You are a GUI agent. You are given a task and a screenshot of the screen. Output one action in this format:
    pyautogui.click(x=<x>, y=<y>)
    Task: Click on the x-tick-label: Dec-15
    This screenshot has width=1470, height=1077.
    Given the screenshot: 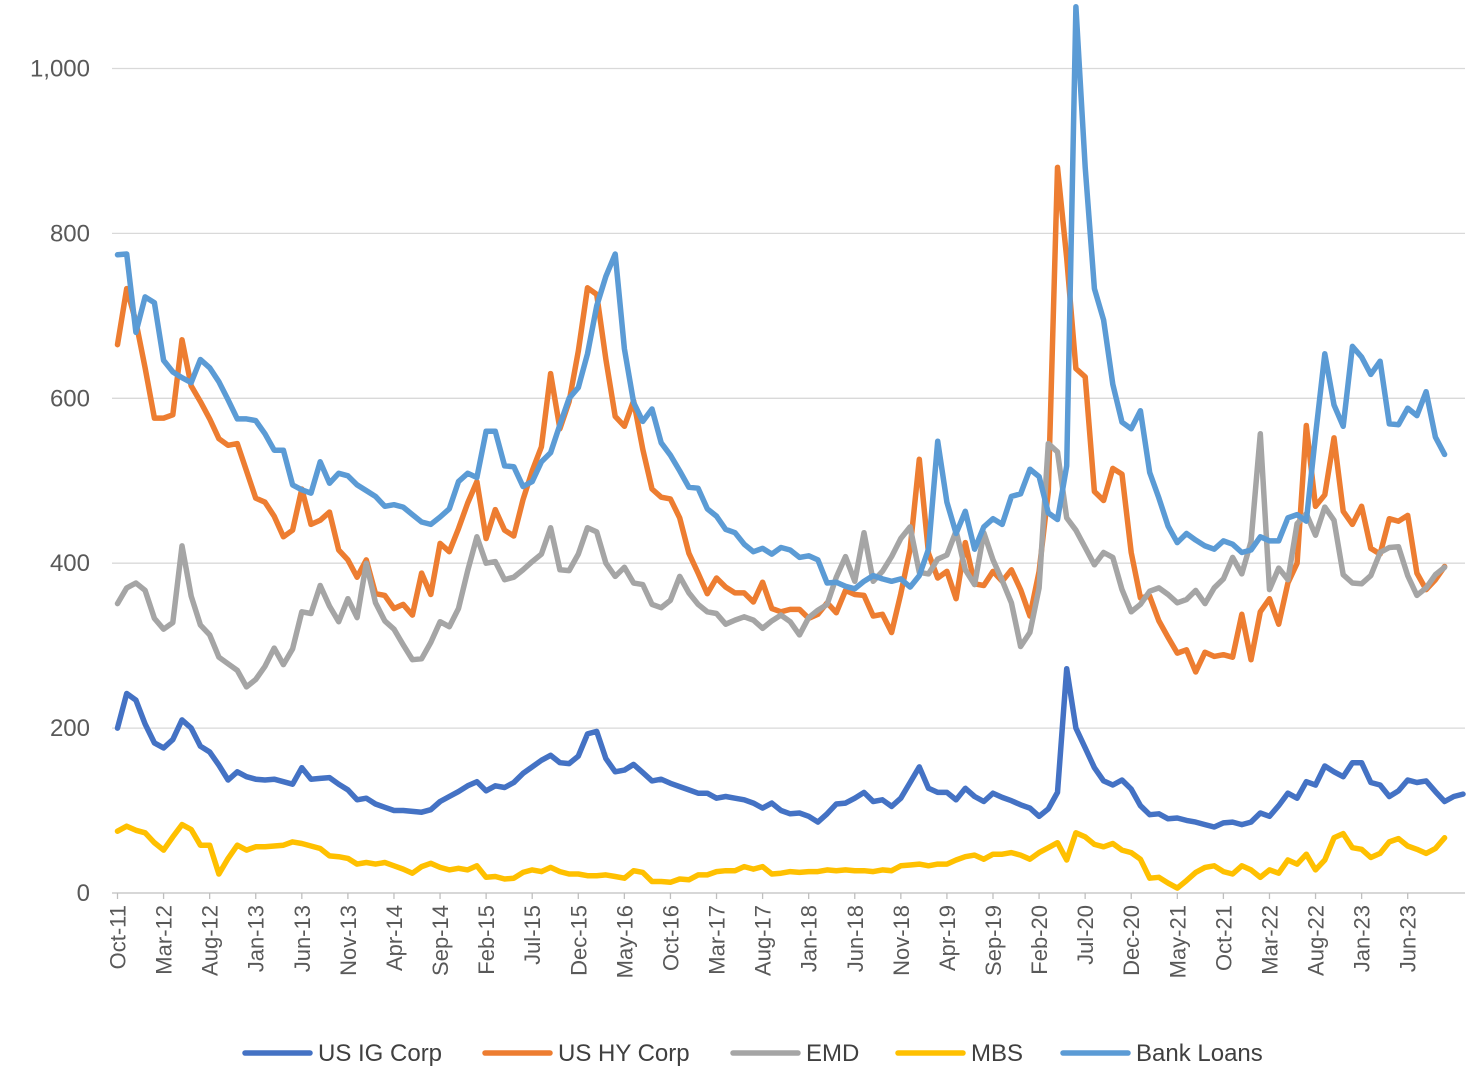 What is the action you would take?
    pyautogui.click(x=578, y=940)
    